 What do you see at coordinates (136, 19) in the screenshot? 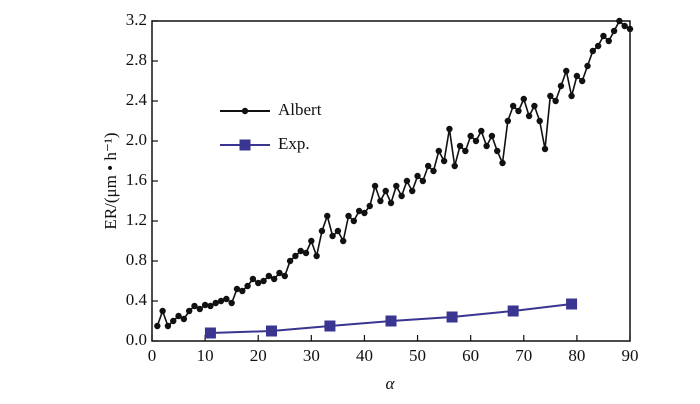
I see `y-tick-label: 3.2` at bounding box center [136, 19].